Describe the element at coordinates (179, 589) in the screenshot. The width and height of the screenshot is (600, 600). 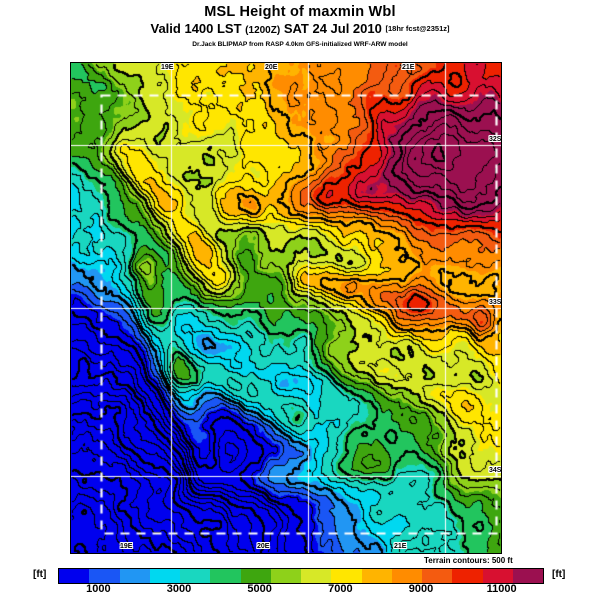
I see `colorbar-tick-3000: 3000` at that location.